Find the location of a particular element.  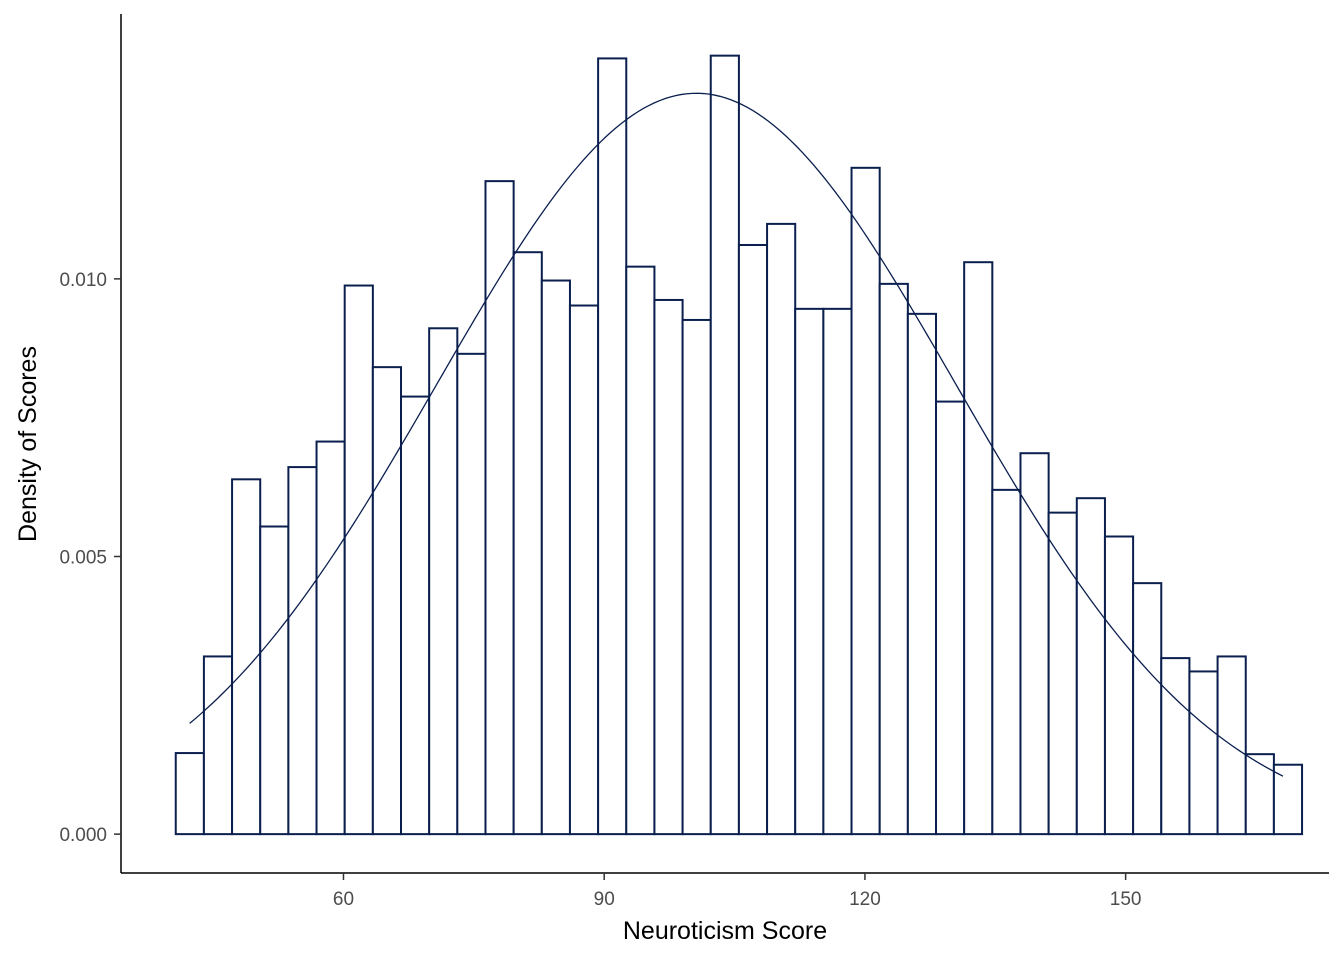

x-axis-title: Neuroticism Score is located at coordinates (725, 931).